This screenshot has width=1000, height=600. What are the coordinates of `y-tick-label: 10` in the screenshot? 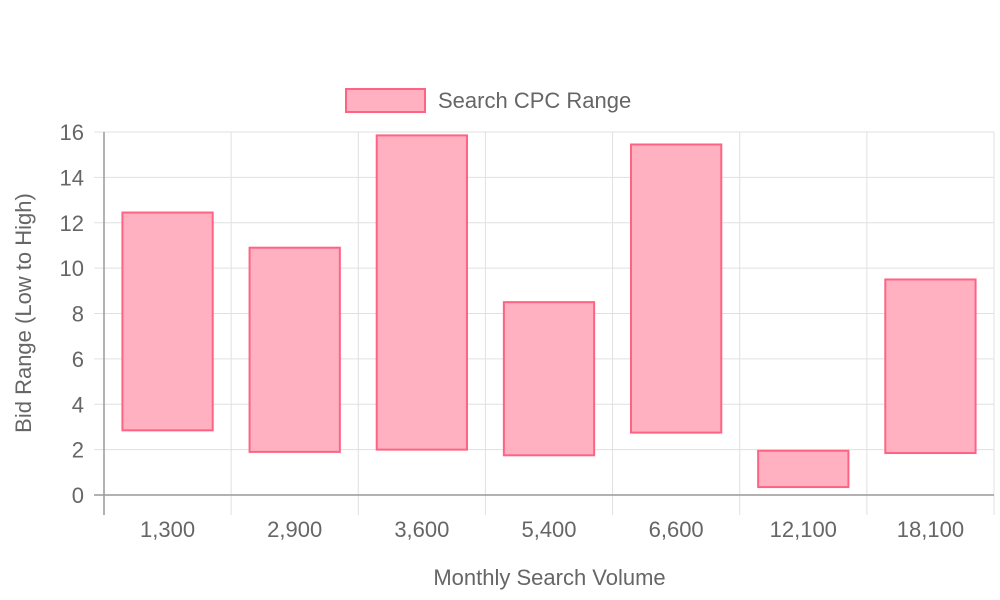 It's located at (72, 268).